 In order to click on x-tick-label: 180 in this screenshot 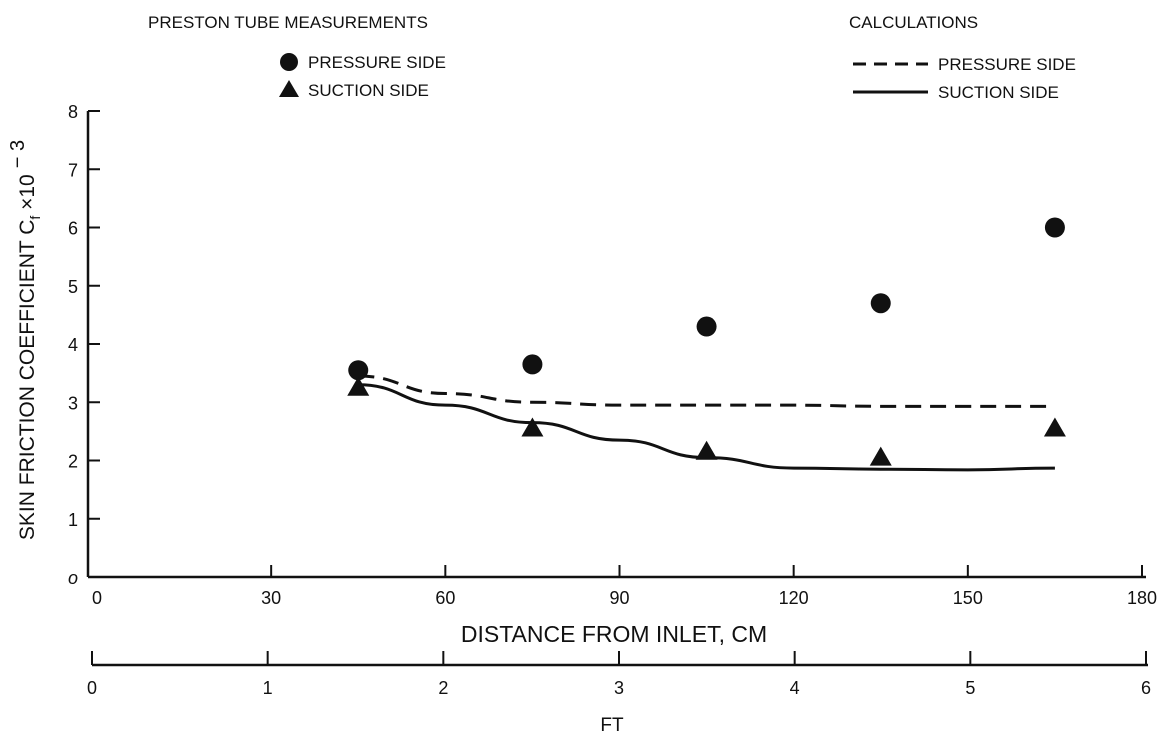, I will do `click(1142, 598)`.